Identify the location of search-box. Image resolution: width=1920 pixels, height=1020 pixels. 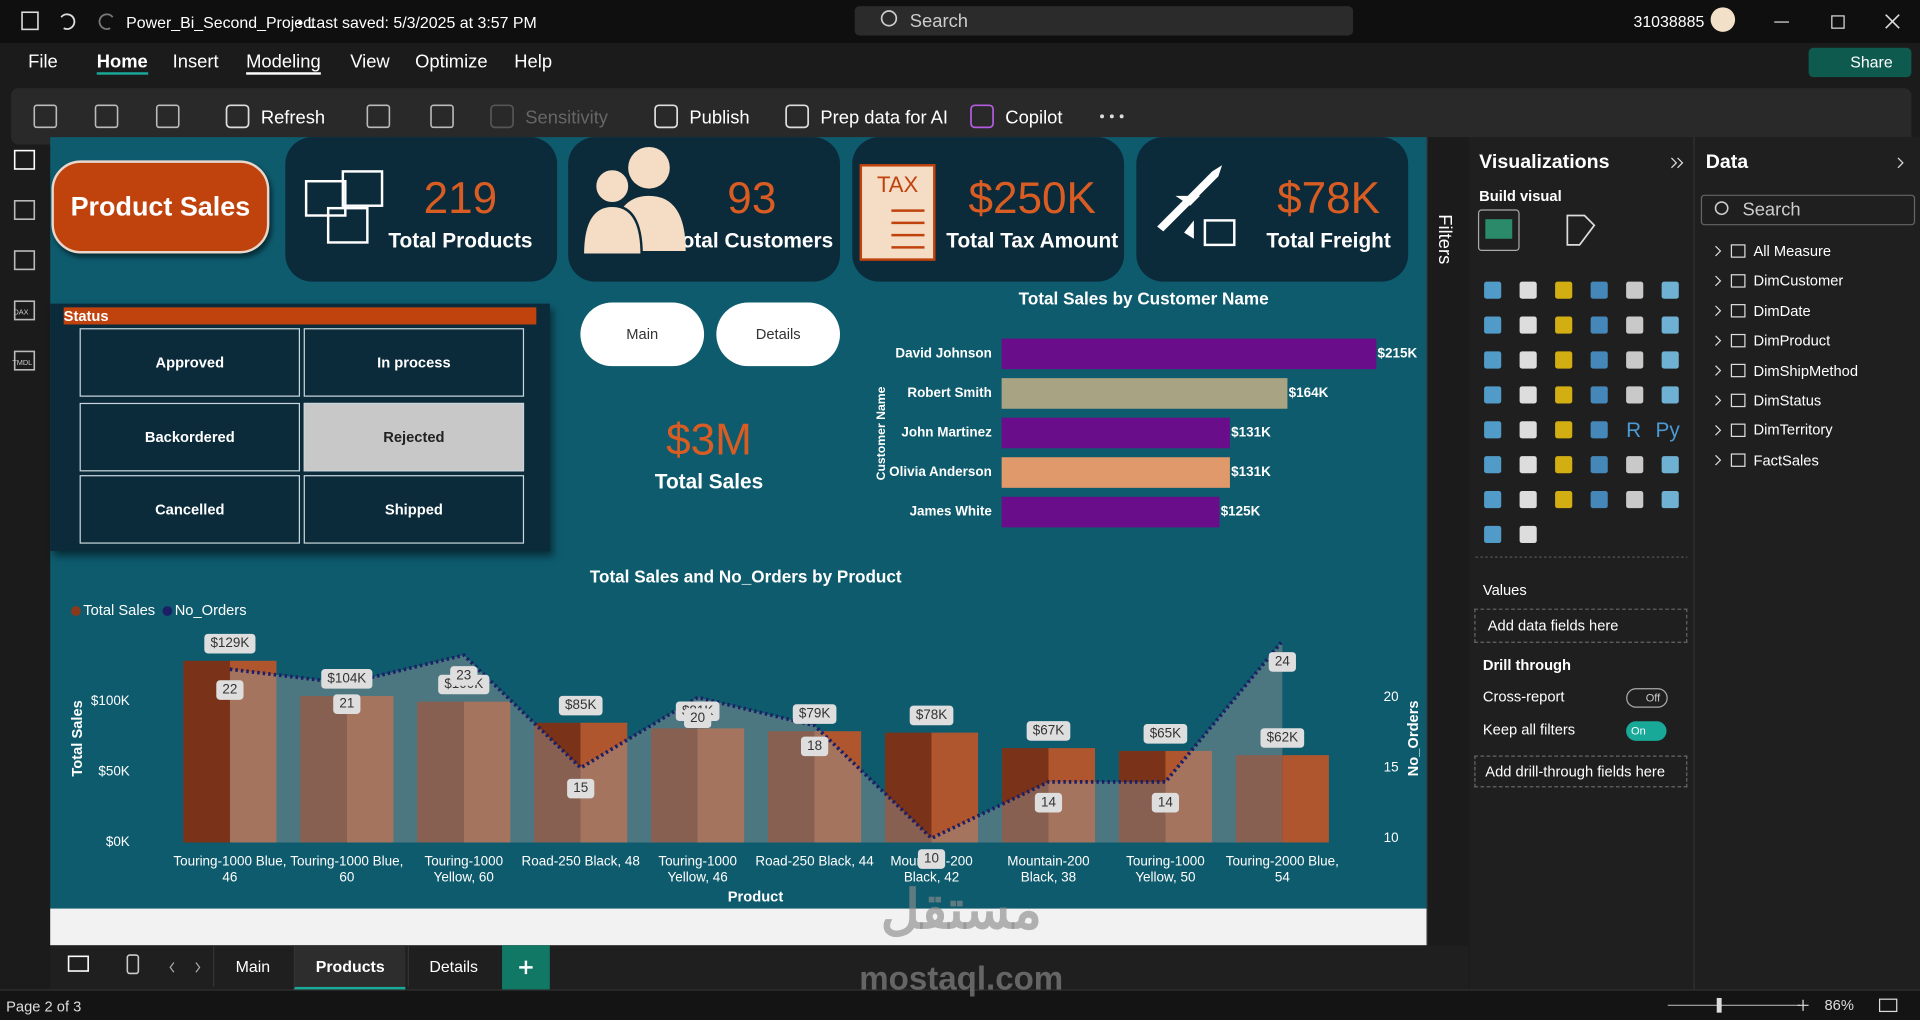
(1104, 21).